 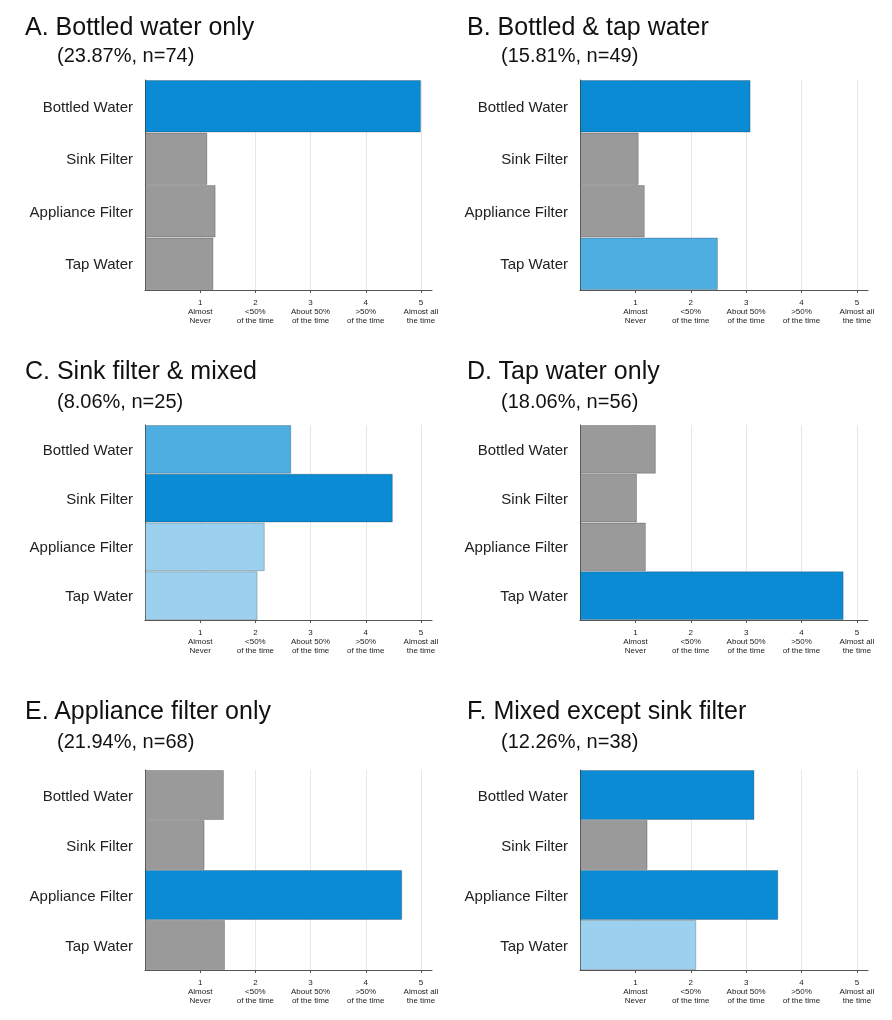 I want to click on chart-title: C. Sink filter & mixed, so click(x=141, y=369).